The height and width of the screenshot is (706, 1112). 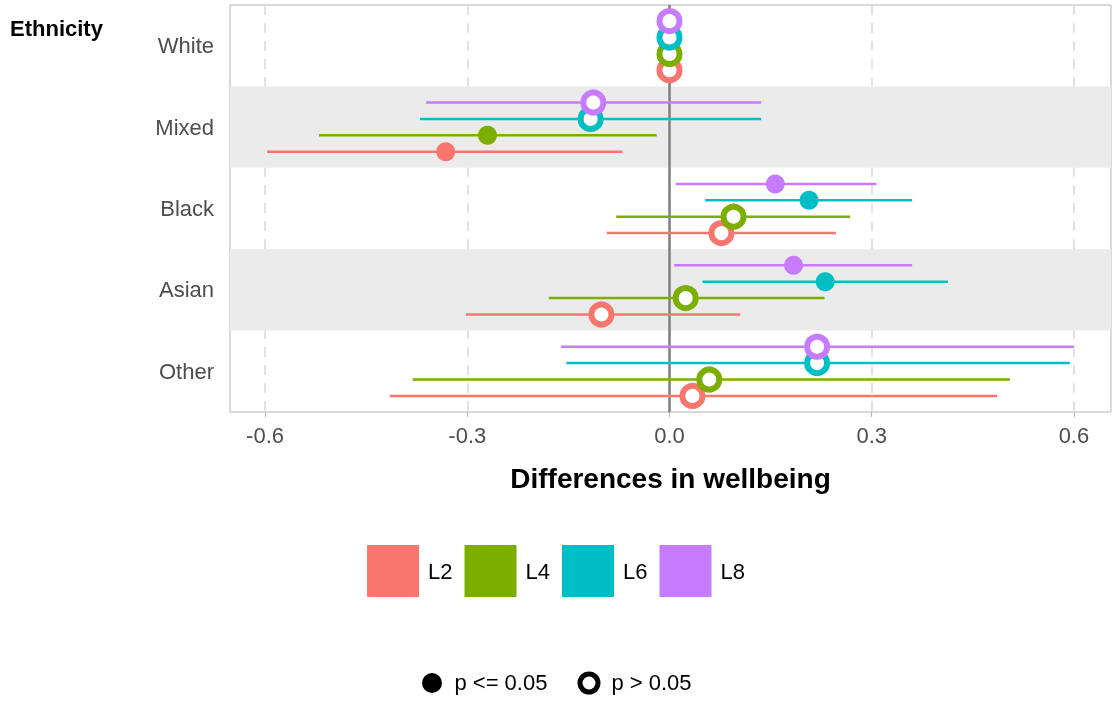 I want to click on x-tick-label: 0.6, so click(x=1074, y=435).